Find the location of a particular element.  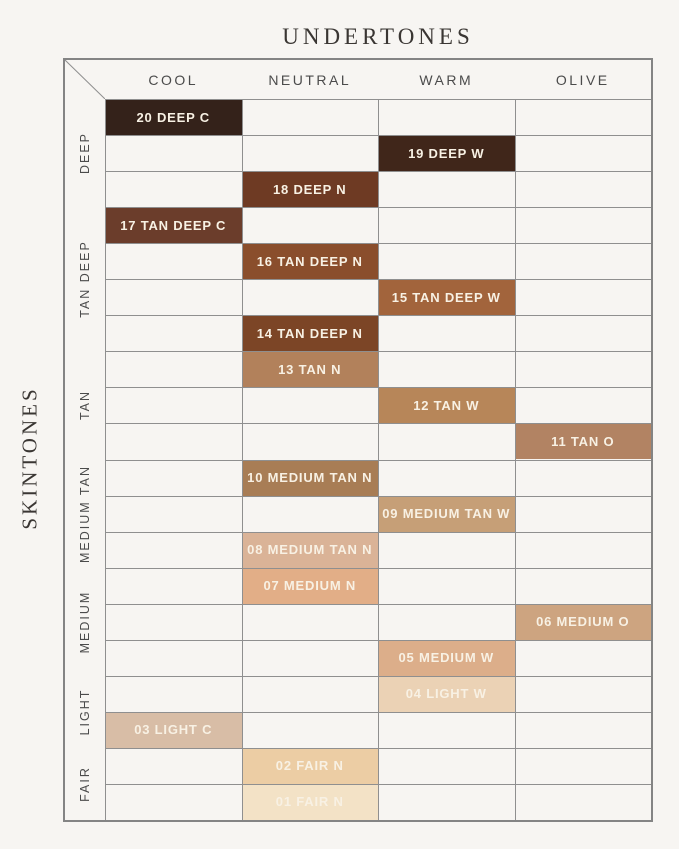

shade-label: 16 TAN DEEP N is located at coordinates (309, 261).